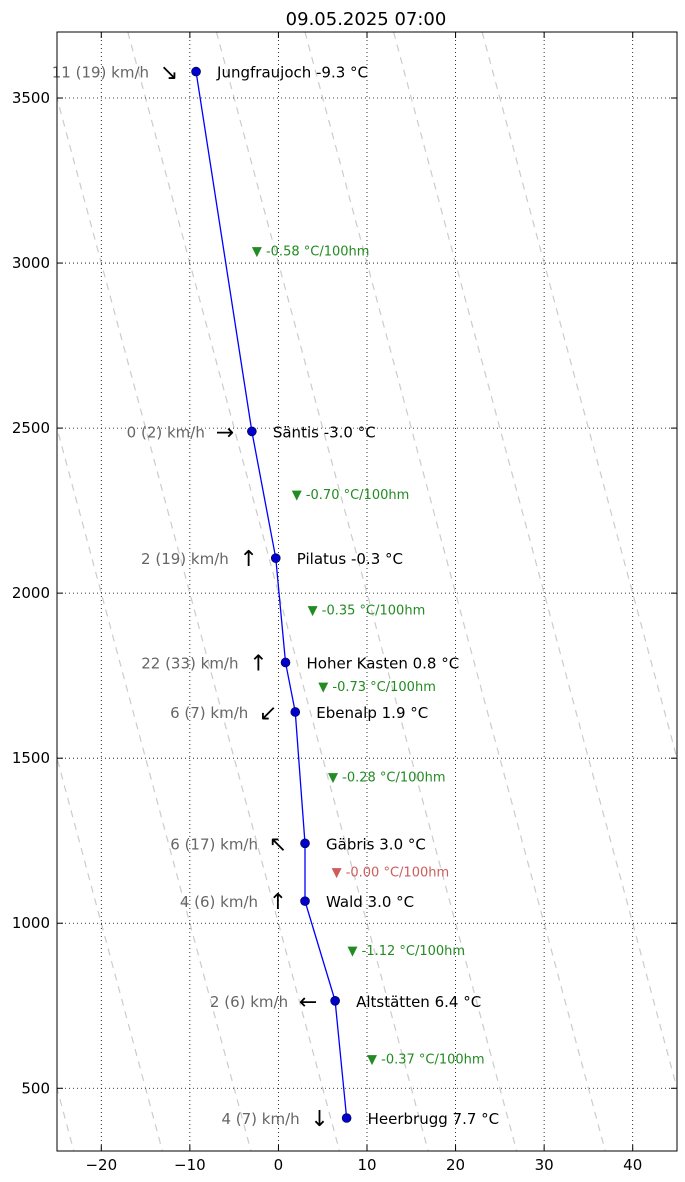 The height and width of the screenshot is (1182, 685). Describe the element at coordinates (324, 432) in the screenshot. I see `station-label: Säntis -3.0 °C` at that location.